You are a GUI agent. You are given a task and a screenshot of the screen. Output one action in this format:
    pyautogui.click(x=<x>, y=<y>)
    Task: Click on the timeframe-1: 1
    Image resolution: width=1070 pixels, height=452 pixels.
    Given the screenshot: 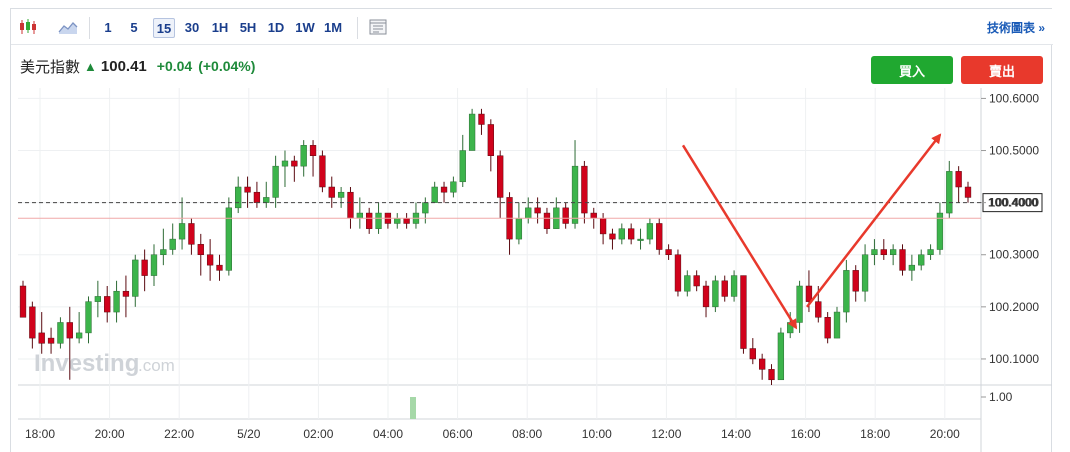 What is the action you would take?
    pyautogui.click(x=108, y=27)
    